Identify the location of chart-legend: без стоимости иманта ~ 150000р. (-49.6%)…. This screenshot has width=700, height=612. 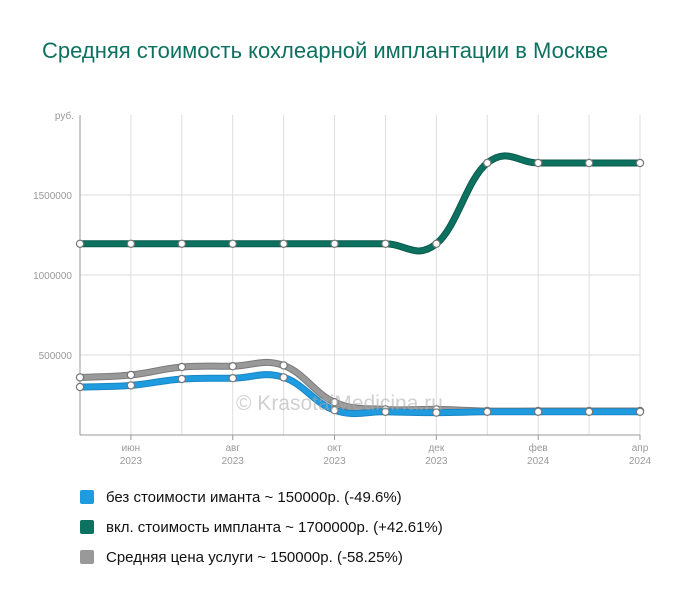
(261, 527).